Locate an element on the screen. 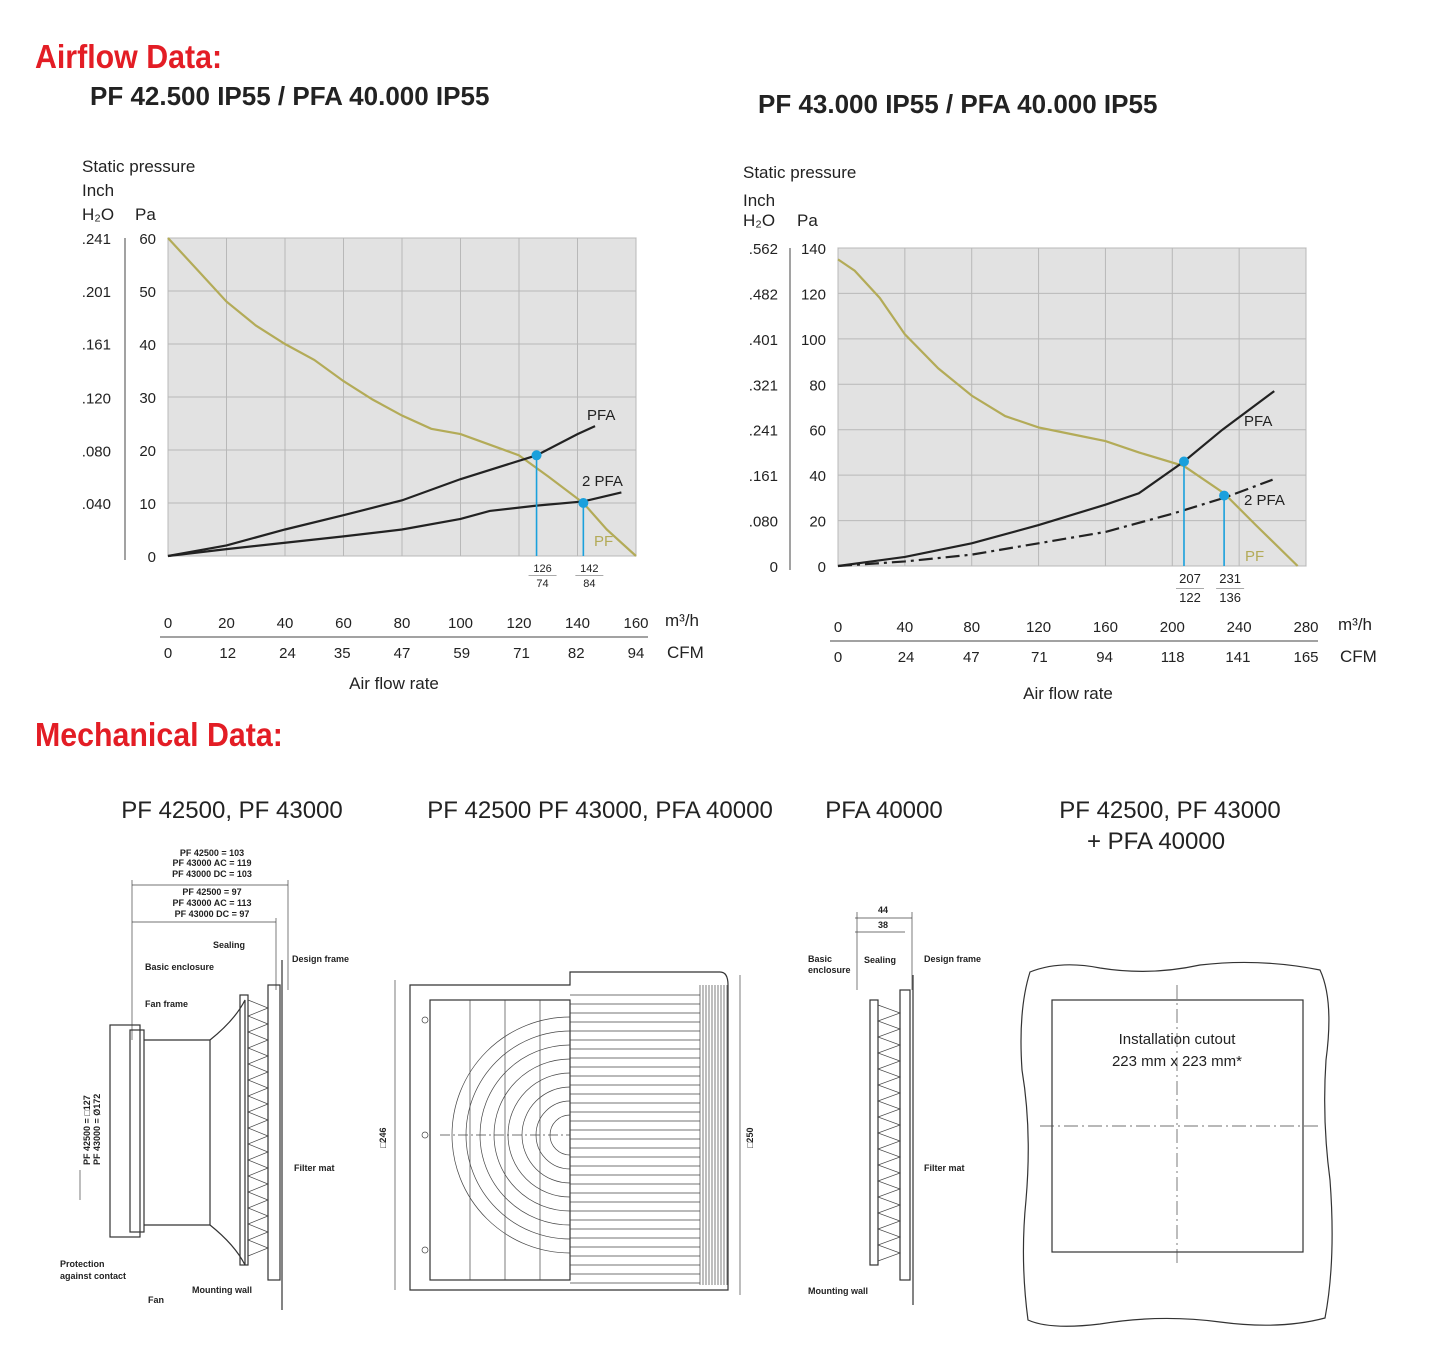 The image size is (1452, 1348). x-tick-label: 280 is located at coordinates (1305, 627).